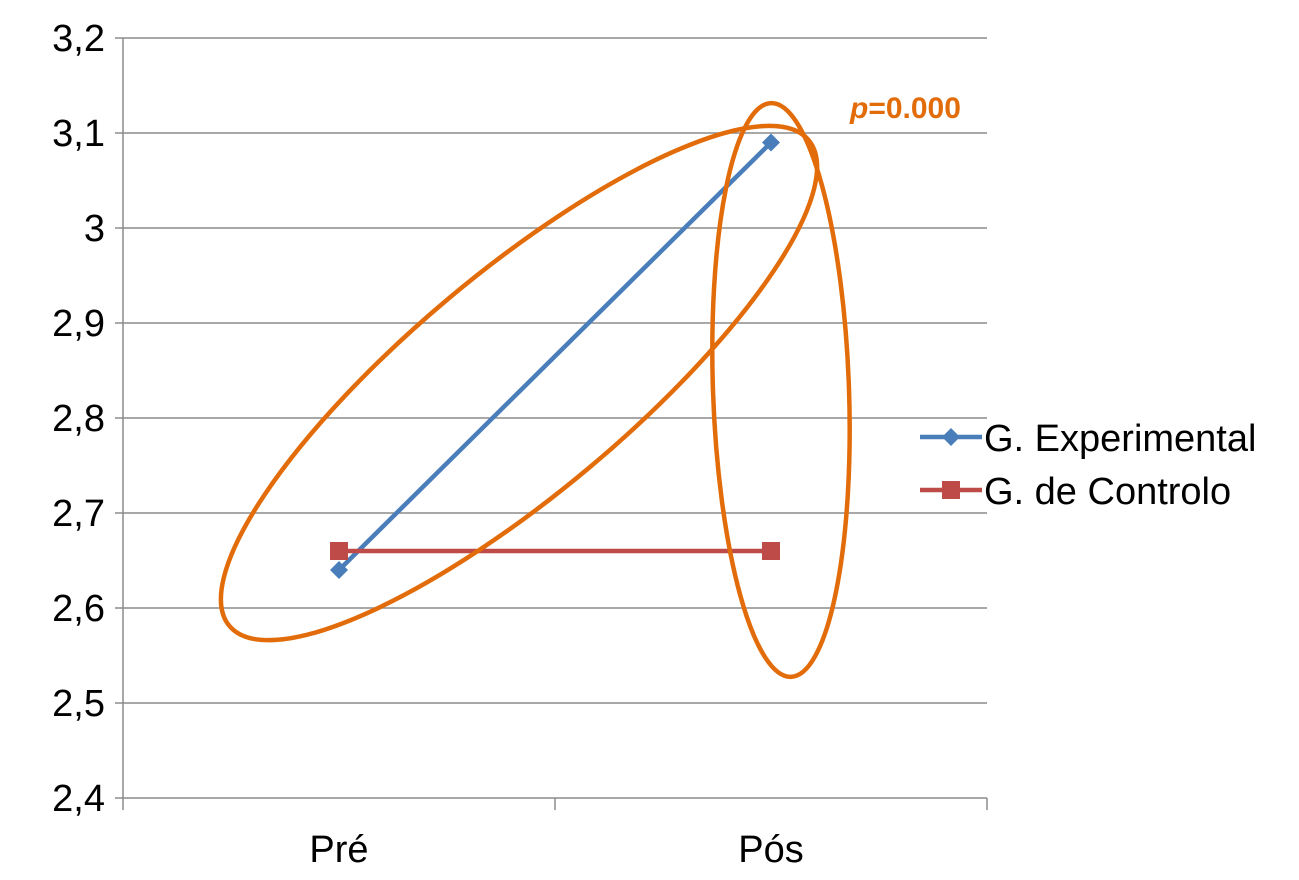 Image resolution: width=1299 pixels, height=880 pixels. Describe the element at coordinates (1088, 465) in the screenshot. I see `legend: G. Experimental G. de Controlo` at that location.